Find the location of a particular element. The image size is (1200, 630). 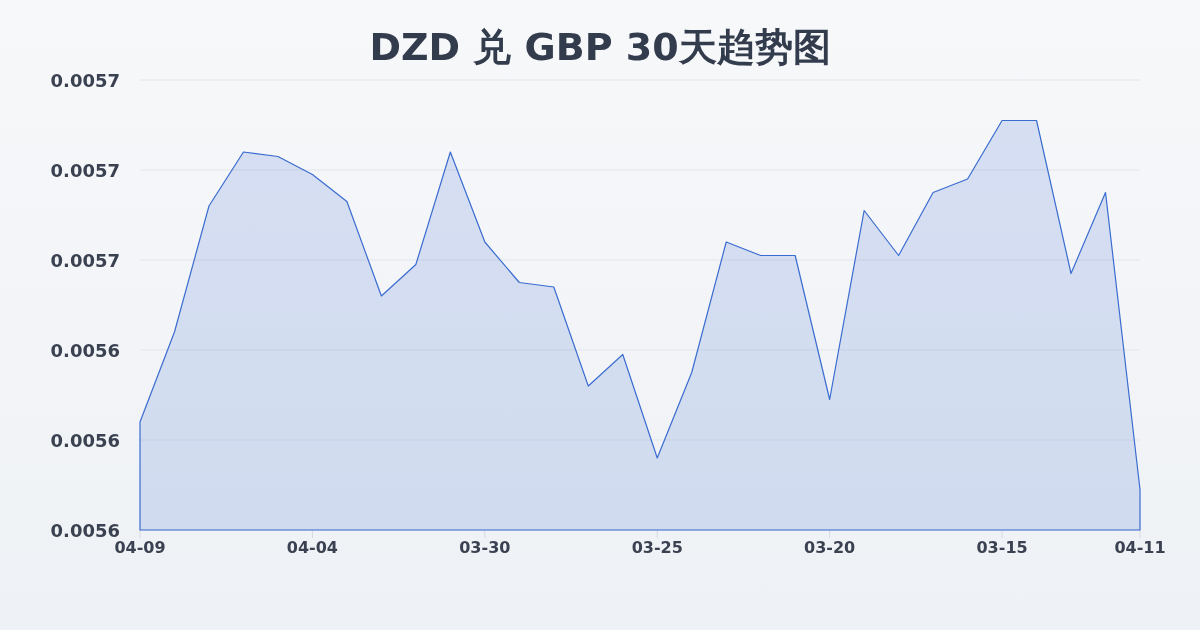

x-tick-label: 04-04 is located at coordinates (312, 547).